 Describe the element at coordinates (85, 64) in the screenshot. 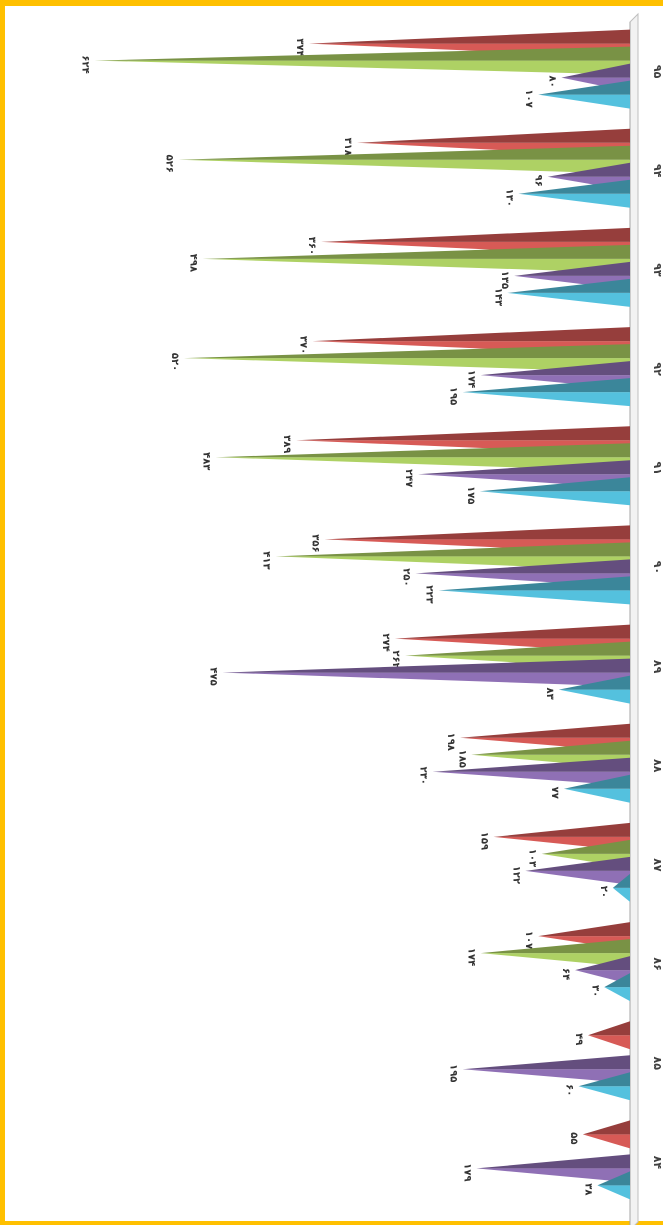

I see `data-label: ۶۲۴` at that location.